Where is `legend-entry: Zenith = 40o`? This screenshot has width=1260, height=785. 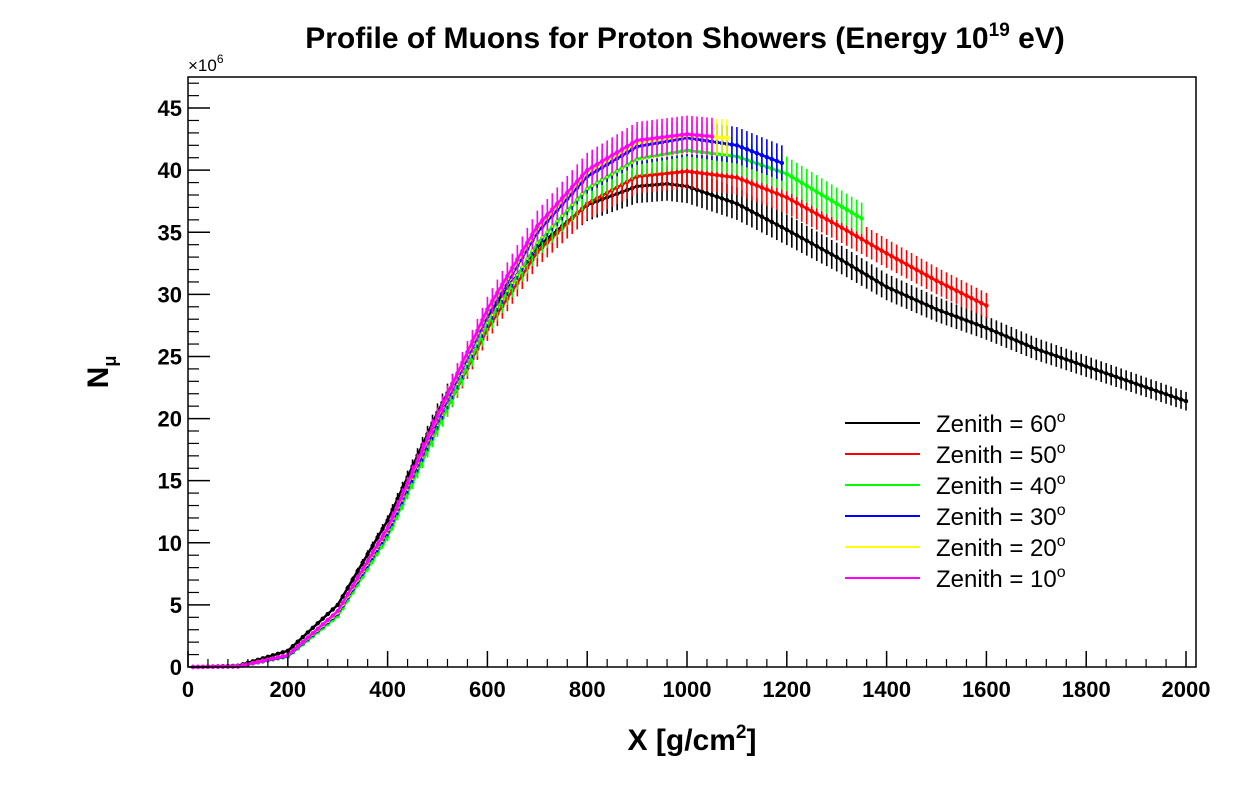
legend-entry: Zenith = 40o is located at coordinates (955, 485).